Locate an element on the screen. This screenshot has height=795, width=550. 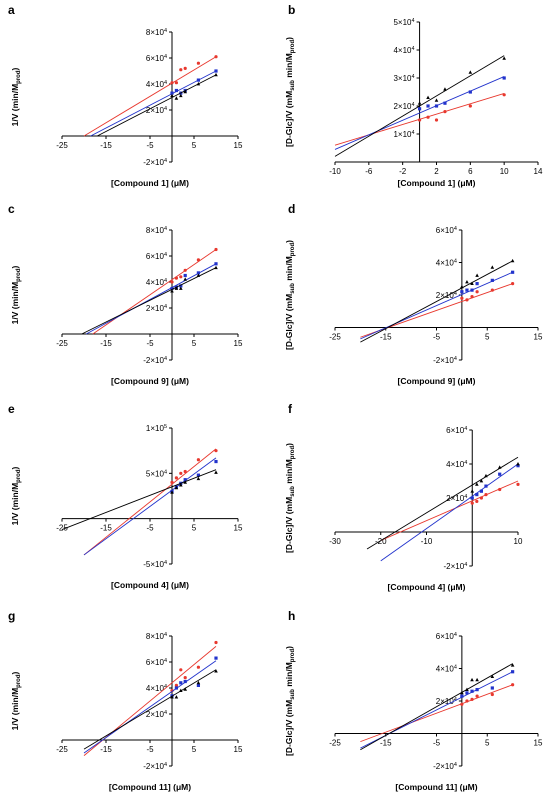
x-tick-label: -20 is located at coordinates (381, 541).